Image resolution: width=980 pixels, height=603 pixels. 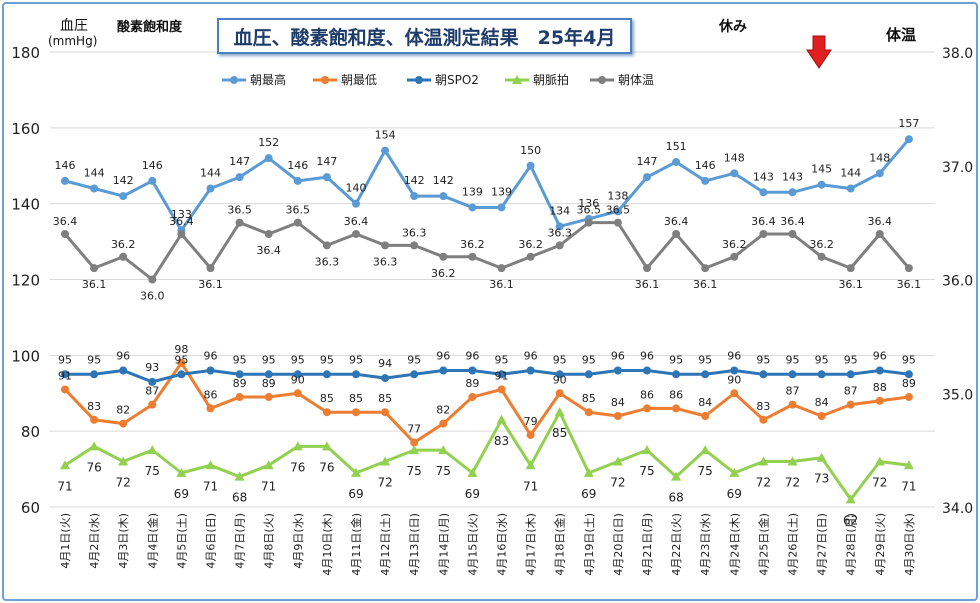 I want to click on x-tick-label: 4月3日(木), so click(x=123, y=541).